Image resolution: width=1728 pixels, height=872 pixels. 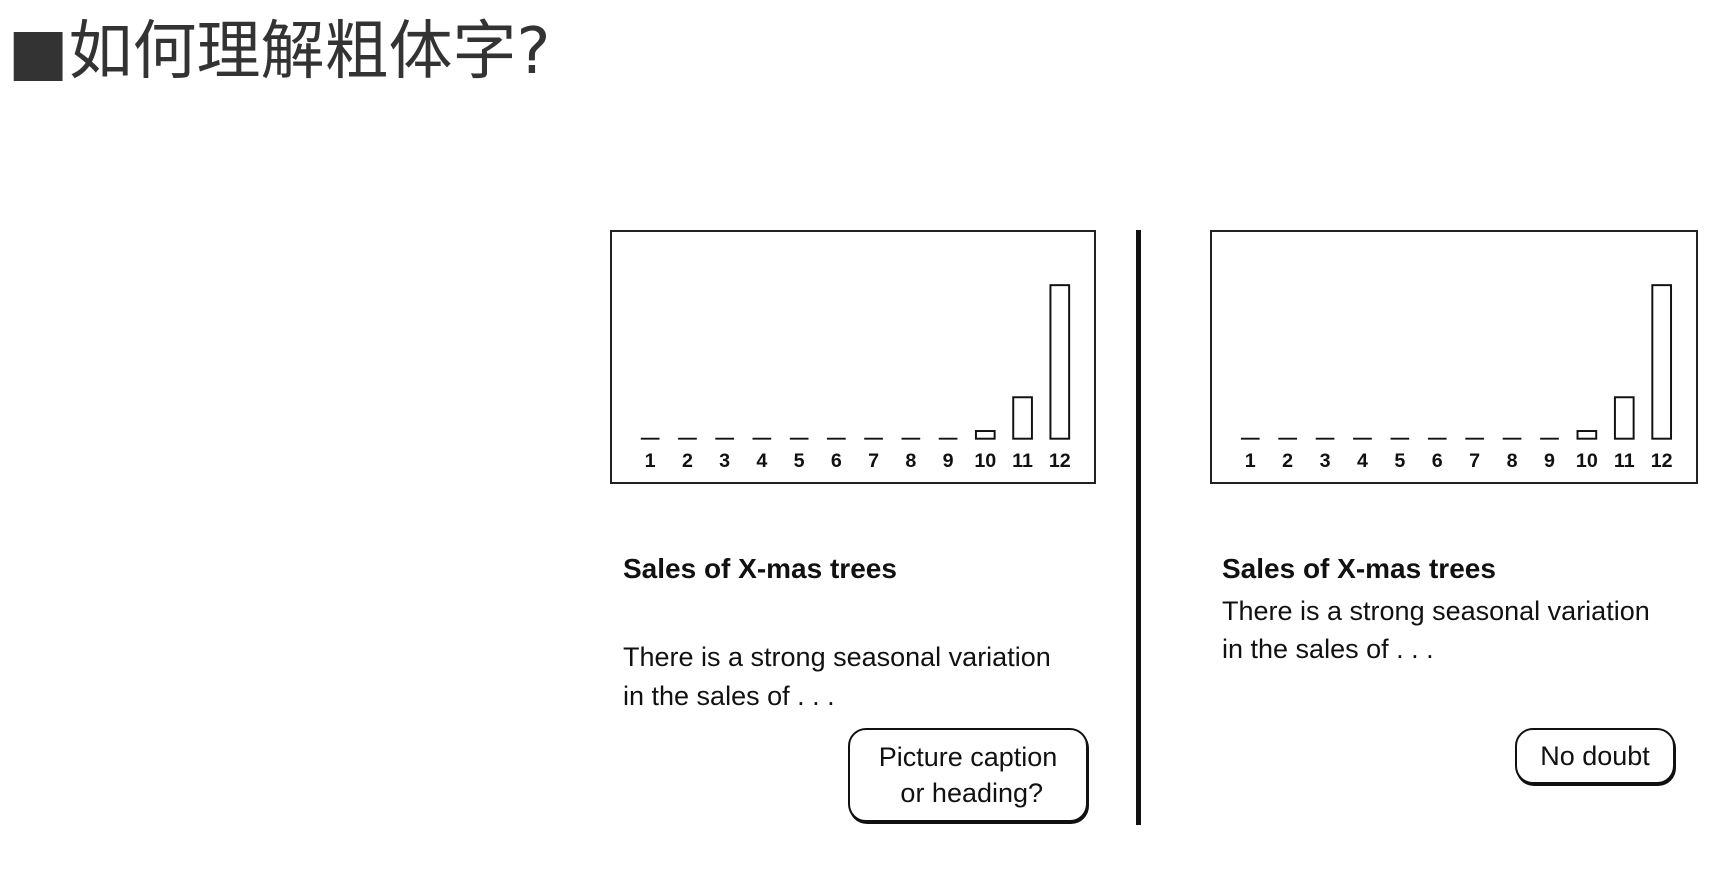 I want to click on tick-label-right-7: 7, so click(x=1474, y=461).